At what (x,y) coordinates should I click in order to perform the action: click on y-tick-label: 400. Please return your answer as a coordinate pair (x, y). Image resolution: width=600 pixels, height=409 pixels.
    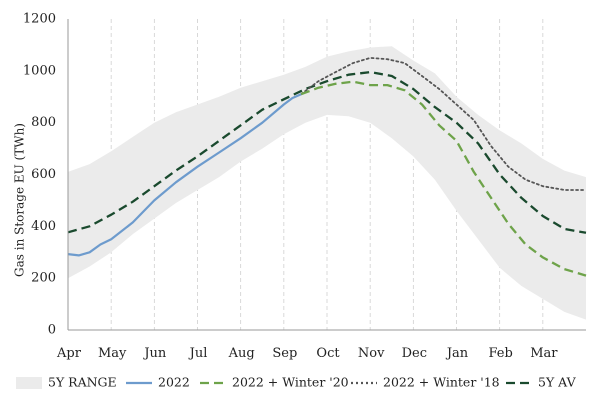
    Looking at the image, I should click on (43, 226).